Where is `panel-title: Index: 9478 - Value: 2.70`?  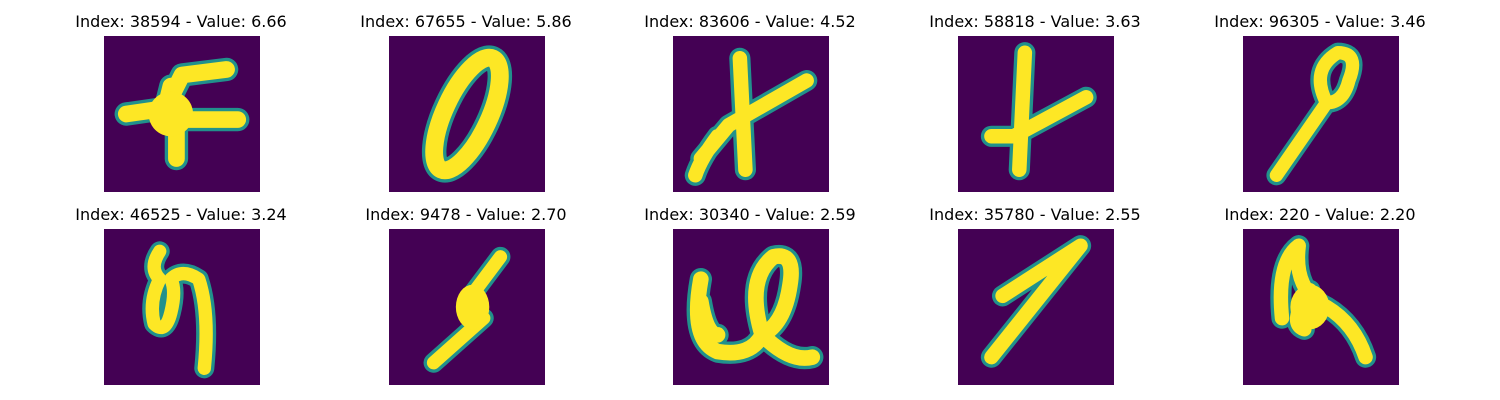 panel-title: Index: 9478 - Value: 2.70 is located at coordinates (466, 214).